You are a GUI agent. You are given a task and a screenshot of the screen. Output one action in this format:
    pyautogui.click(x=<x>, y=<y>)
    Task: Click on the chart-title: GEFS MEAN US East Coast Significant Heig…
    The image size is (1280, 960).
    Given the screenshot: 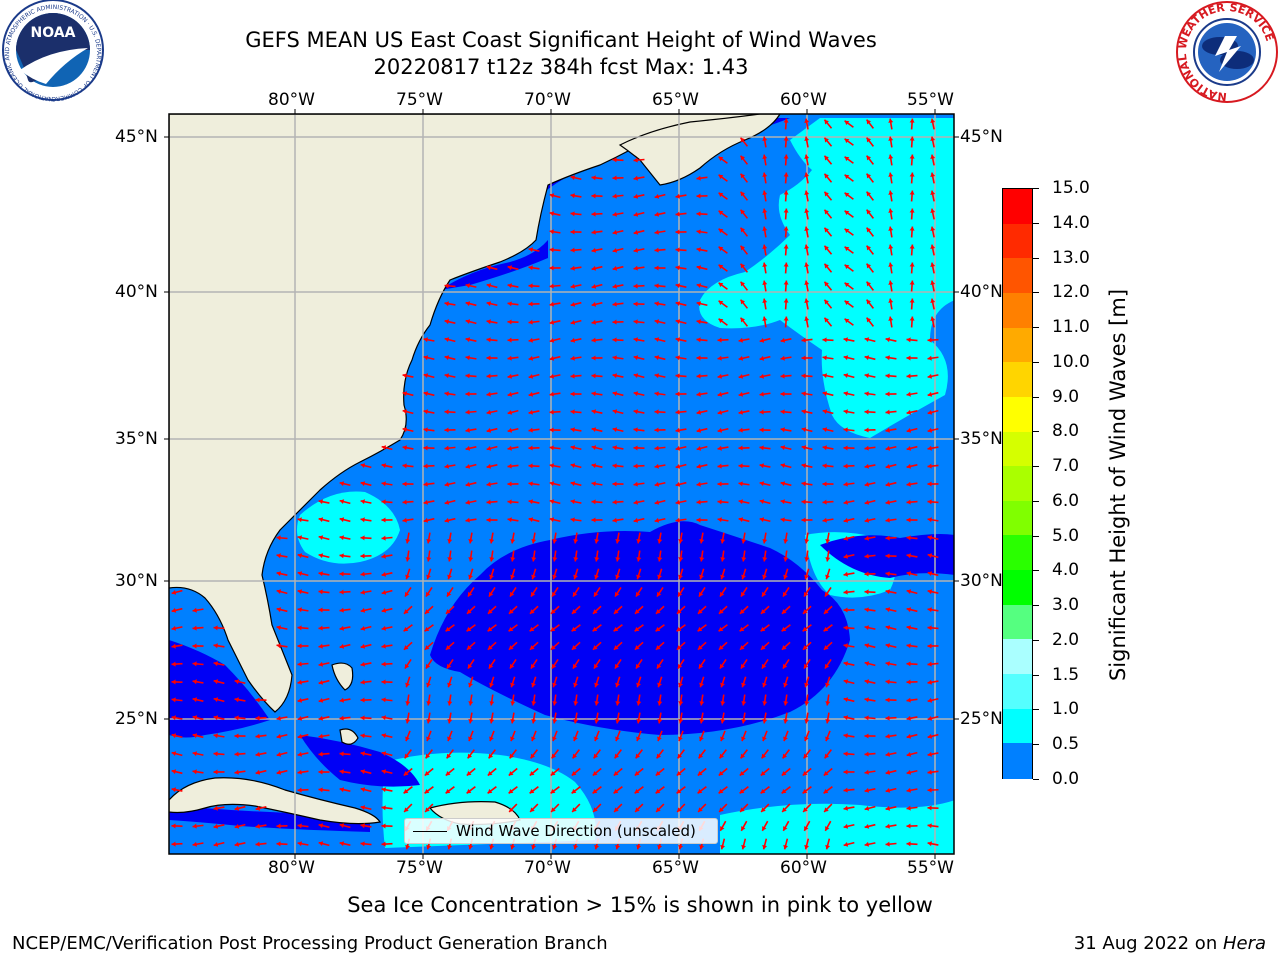 What is the action you would take?
    pyautogui.click(x=561, y=40)
    